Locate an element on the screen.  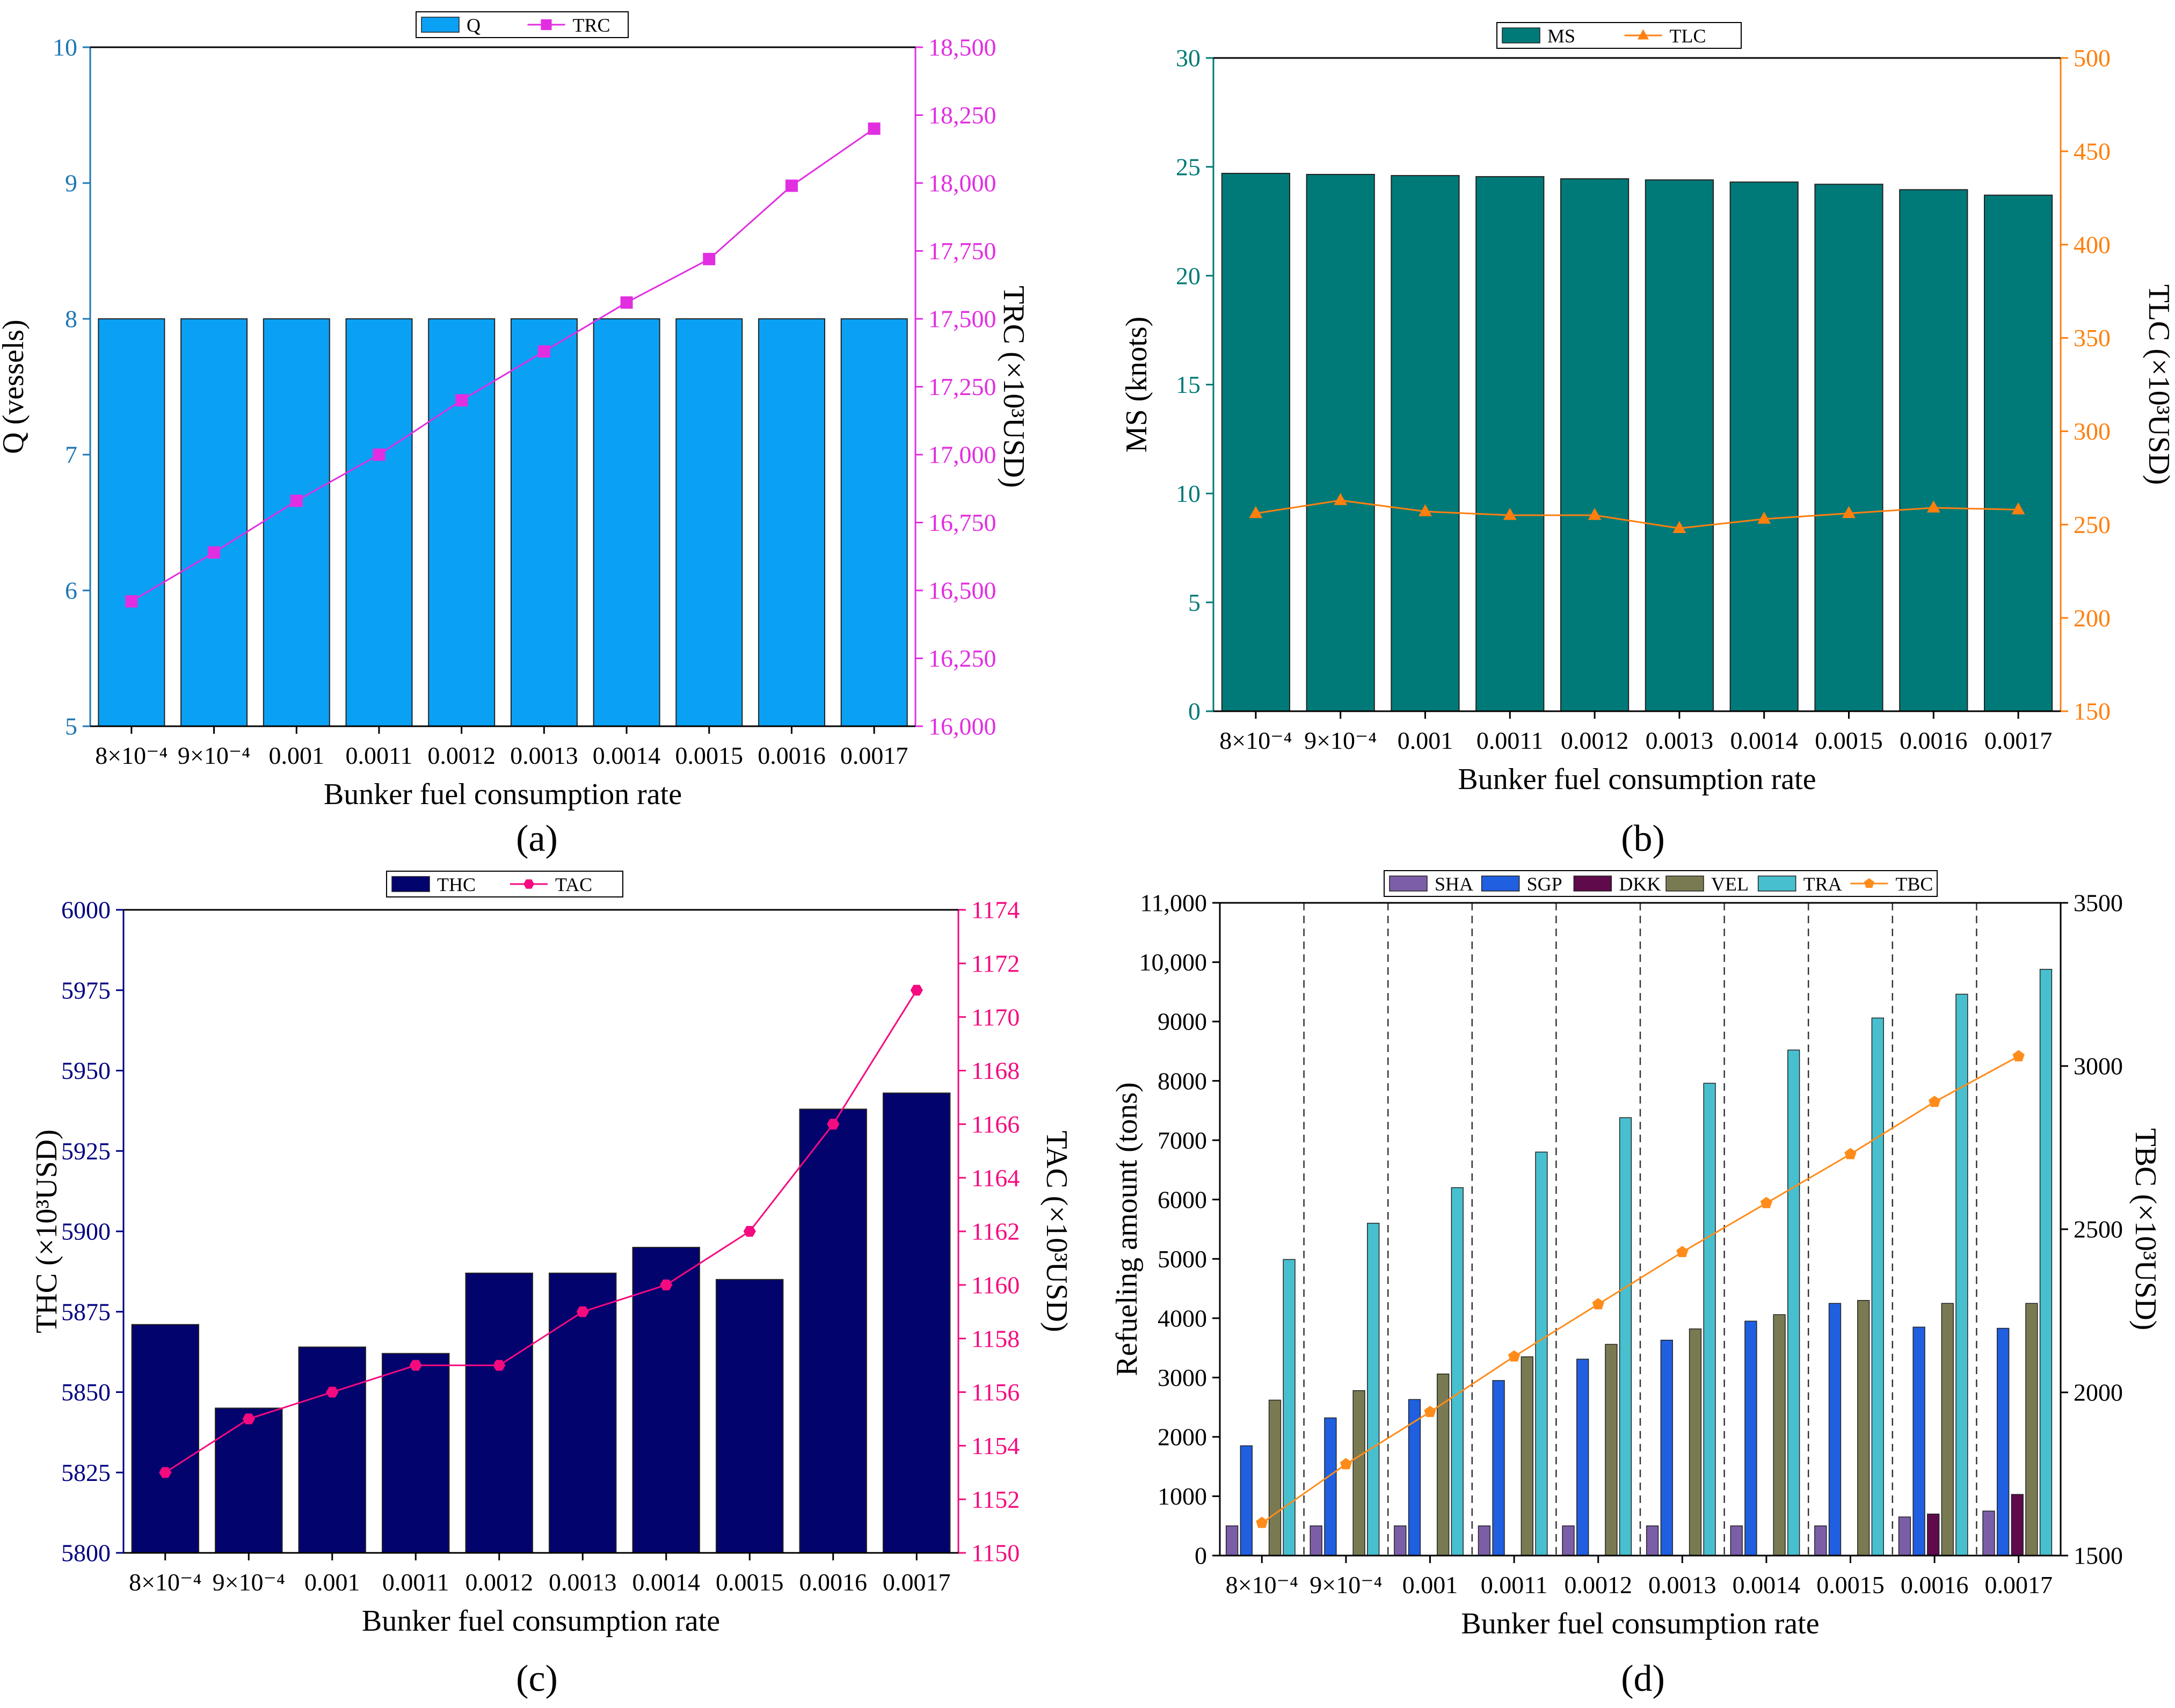
line-tlc is located at coordinates (1637, 514).